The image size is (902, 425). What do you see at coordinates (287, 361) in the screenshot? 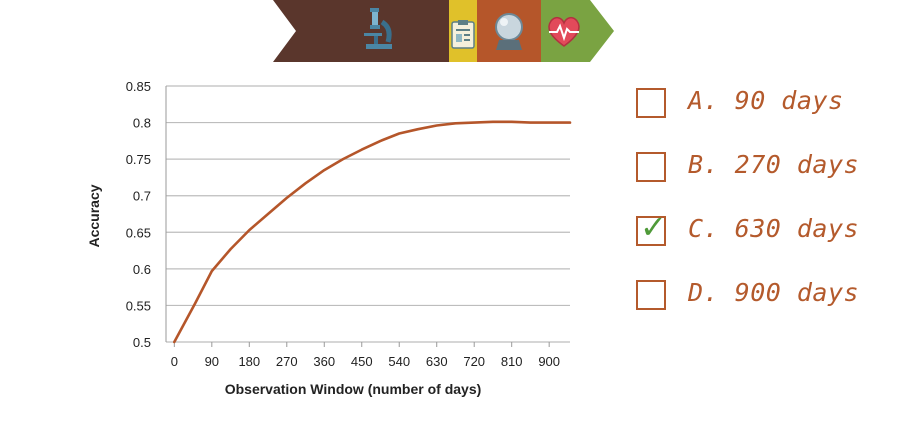
I see `x-tick-label: 270` at bounding box center [287, 361].